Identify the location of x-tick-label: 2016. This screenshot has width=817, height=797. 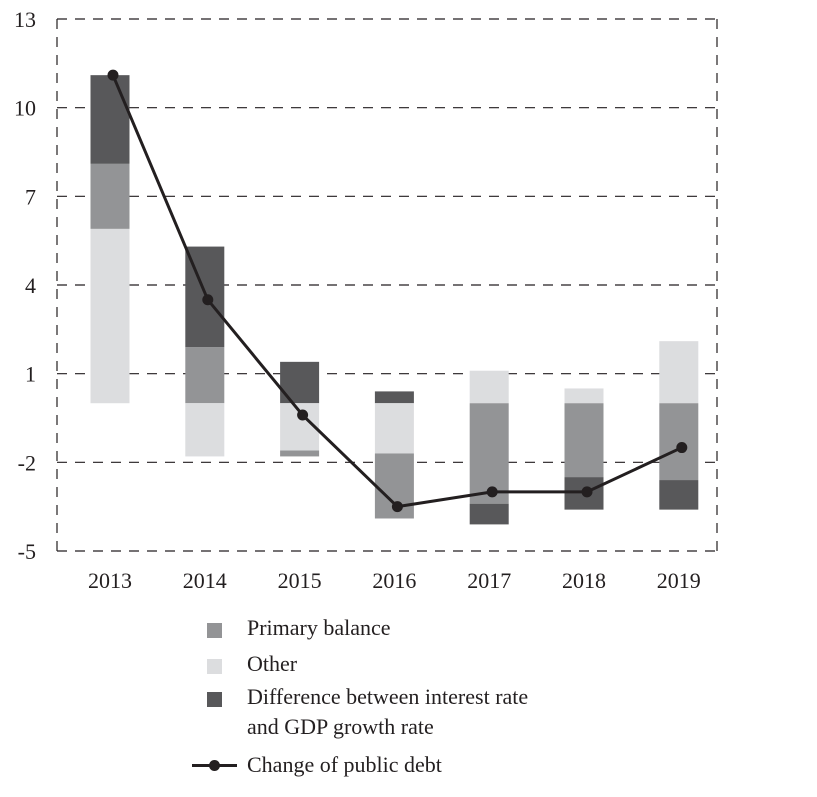
(394, 580).